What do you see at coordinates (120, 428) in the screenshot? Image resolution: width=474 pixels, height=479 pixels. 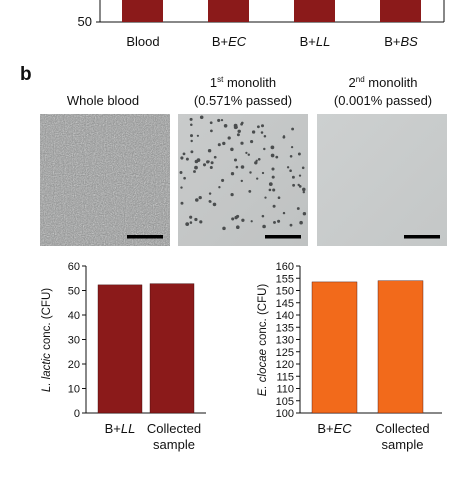 I see `category-label: B+LL` at bounding box center [120, 428].